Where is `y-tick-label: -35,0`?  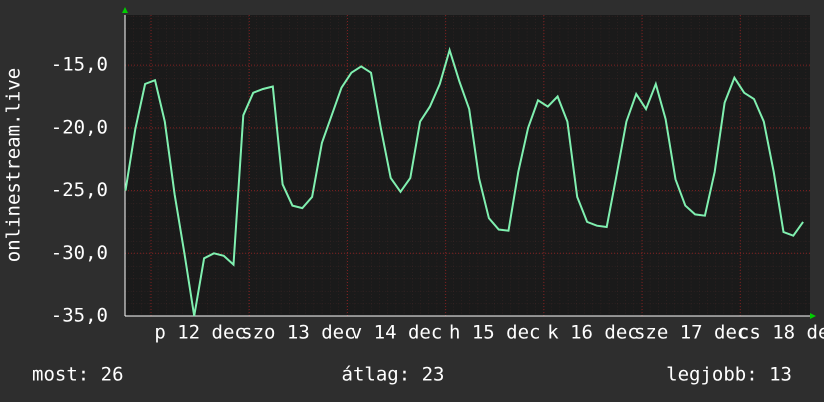 y-tick-label: -35,0 is located at coordinates (79, 316).